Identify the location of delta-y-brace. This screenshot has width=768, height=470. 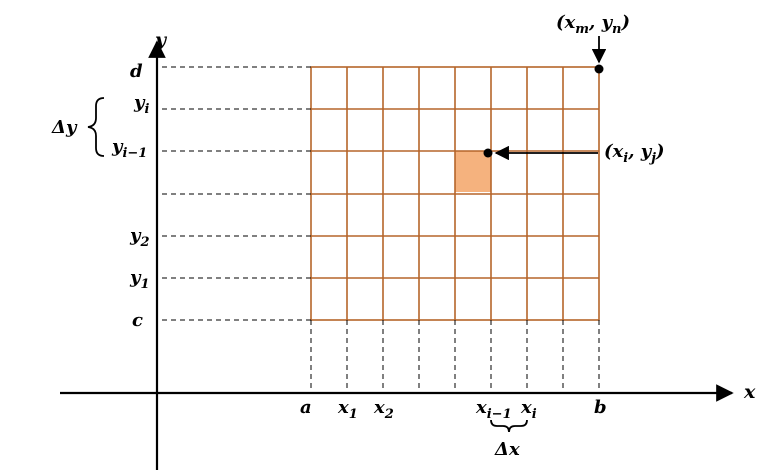
(96, 127).